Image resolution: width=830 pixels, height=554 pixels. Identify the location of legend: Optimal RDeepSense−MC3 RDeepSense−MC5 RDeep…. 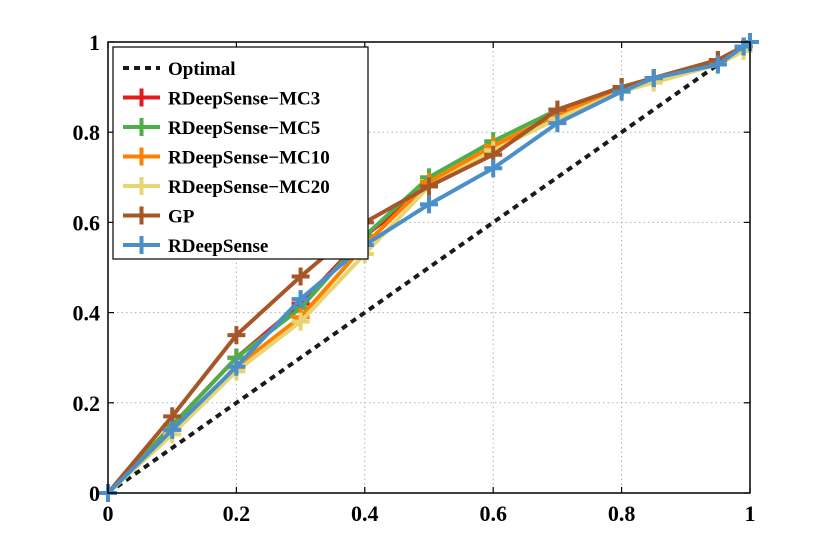
(240, 153).